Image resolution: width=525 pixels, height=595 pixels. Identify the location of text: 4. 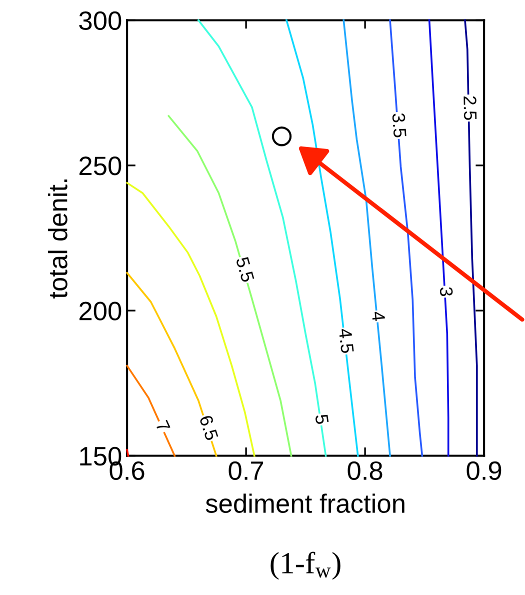
(379, 316).